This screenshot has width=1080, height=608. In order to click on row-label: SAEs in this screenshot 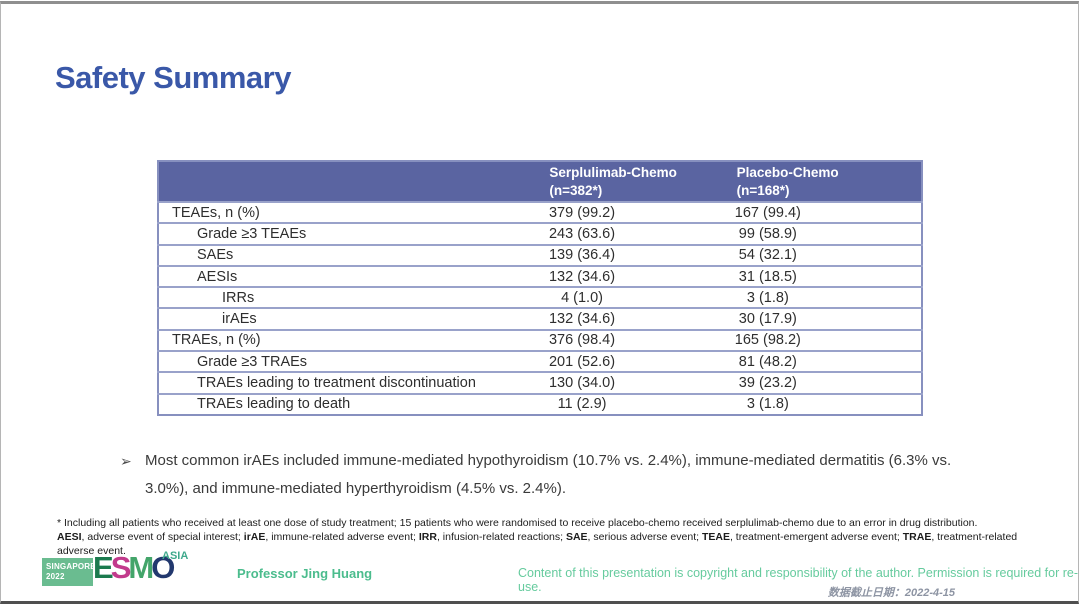, I will do `click(340, 254)`.